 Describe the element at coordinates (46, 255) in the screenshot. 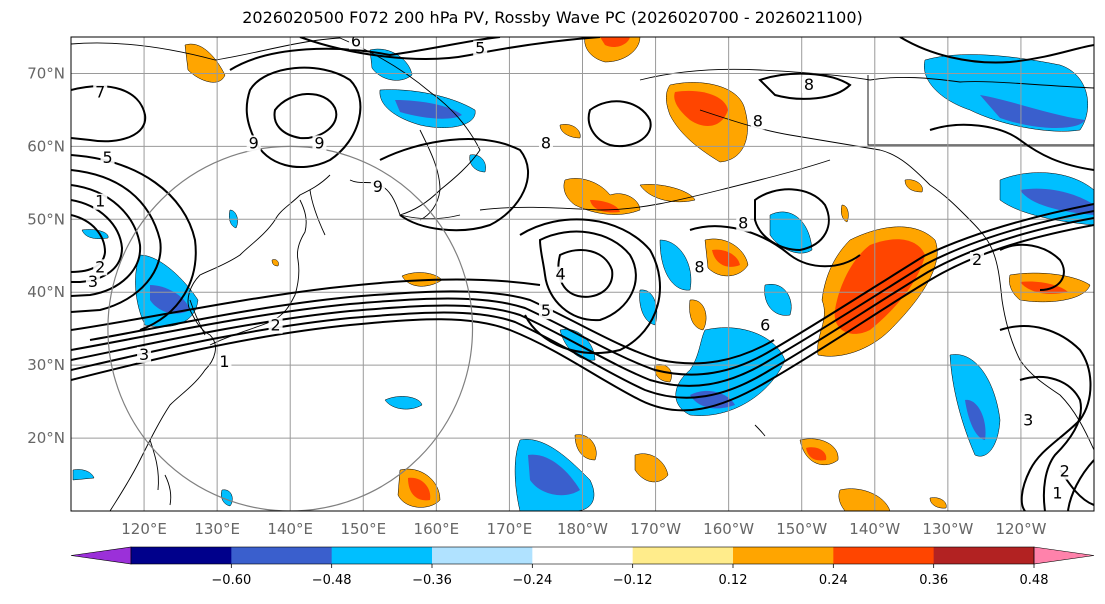

I see `latitude-tick-labels: 20°N 30°N 40°N 50°N 60°N 70°N` at that location.